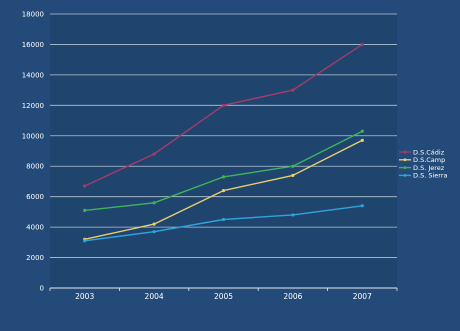 This screenshot has width=460, height=331. I want to click on legend-label: D.S.Cádiz, so click(429, 152).